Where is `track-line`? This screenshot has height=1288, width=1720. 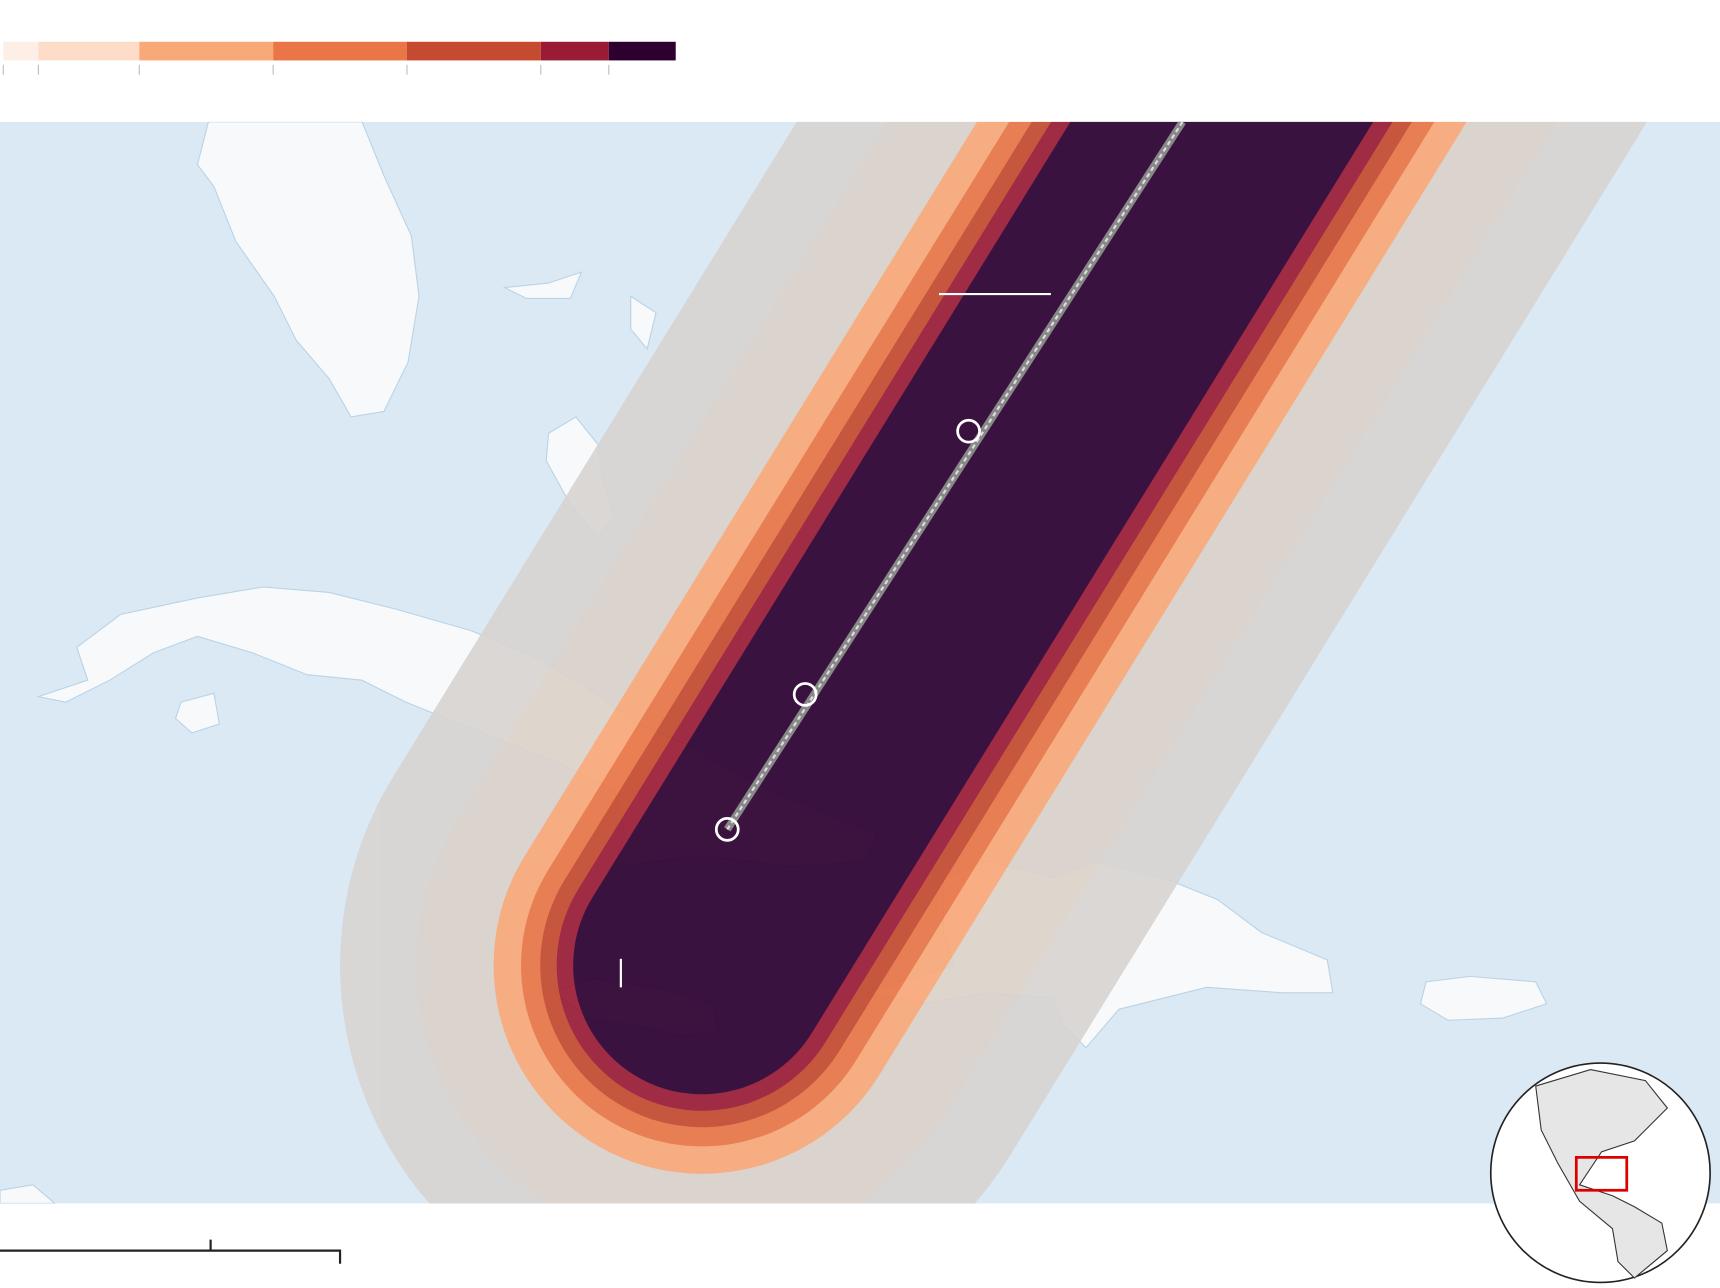
track-line is located at coordinates (955, 475).